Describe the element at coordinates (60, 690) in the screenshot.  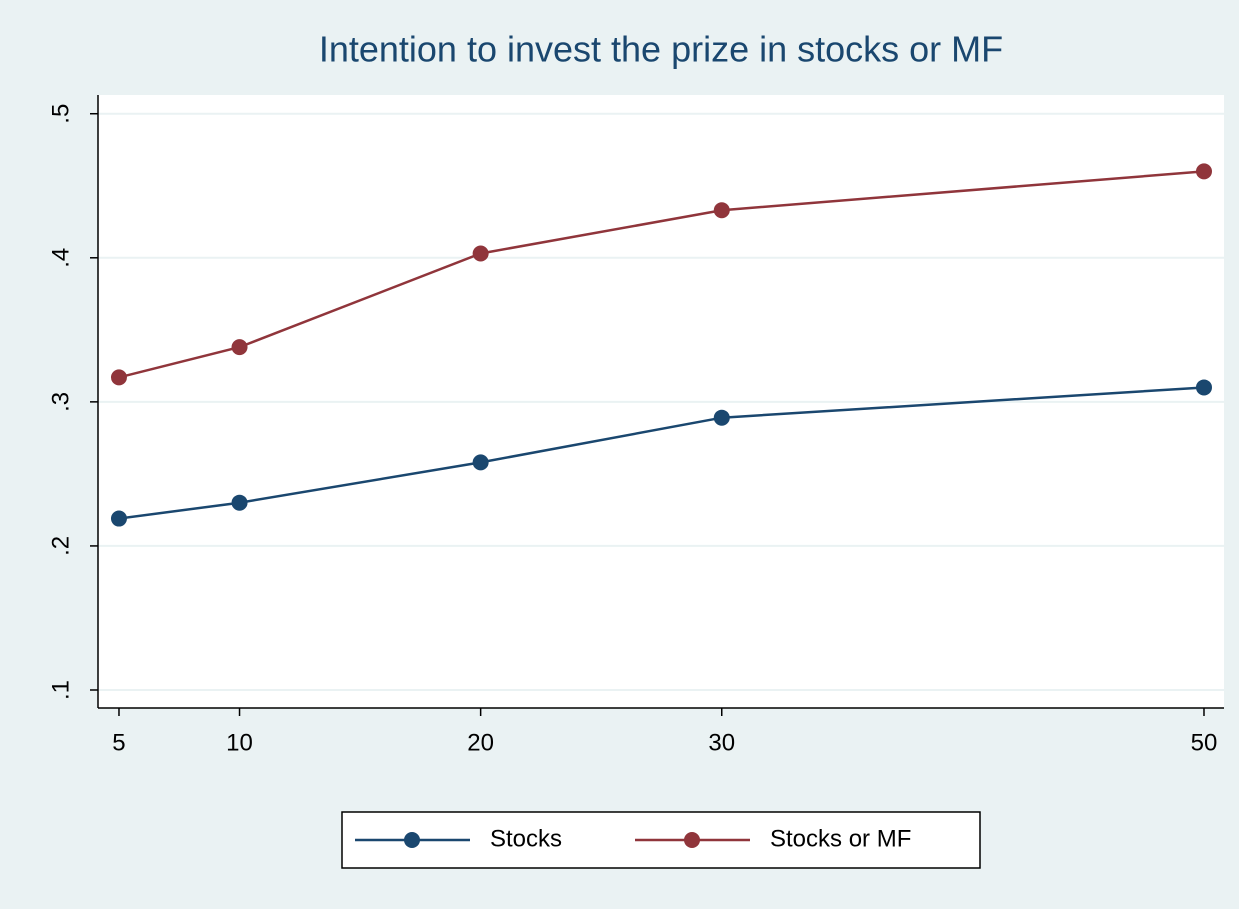
I see `y-tick-label: .1` at that location.